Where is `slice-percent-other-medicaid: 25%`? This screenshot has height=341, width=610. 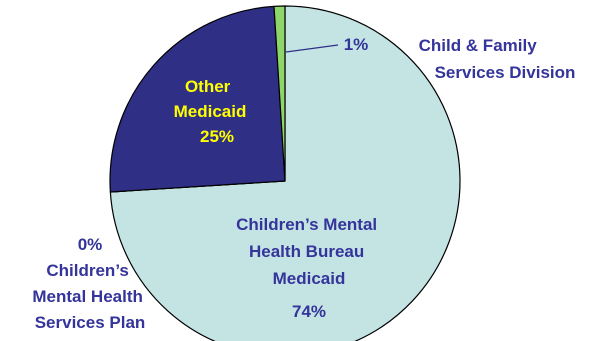 slice-percent-other-medicaid: 25% is located at coordinates (217, 136).